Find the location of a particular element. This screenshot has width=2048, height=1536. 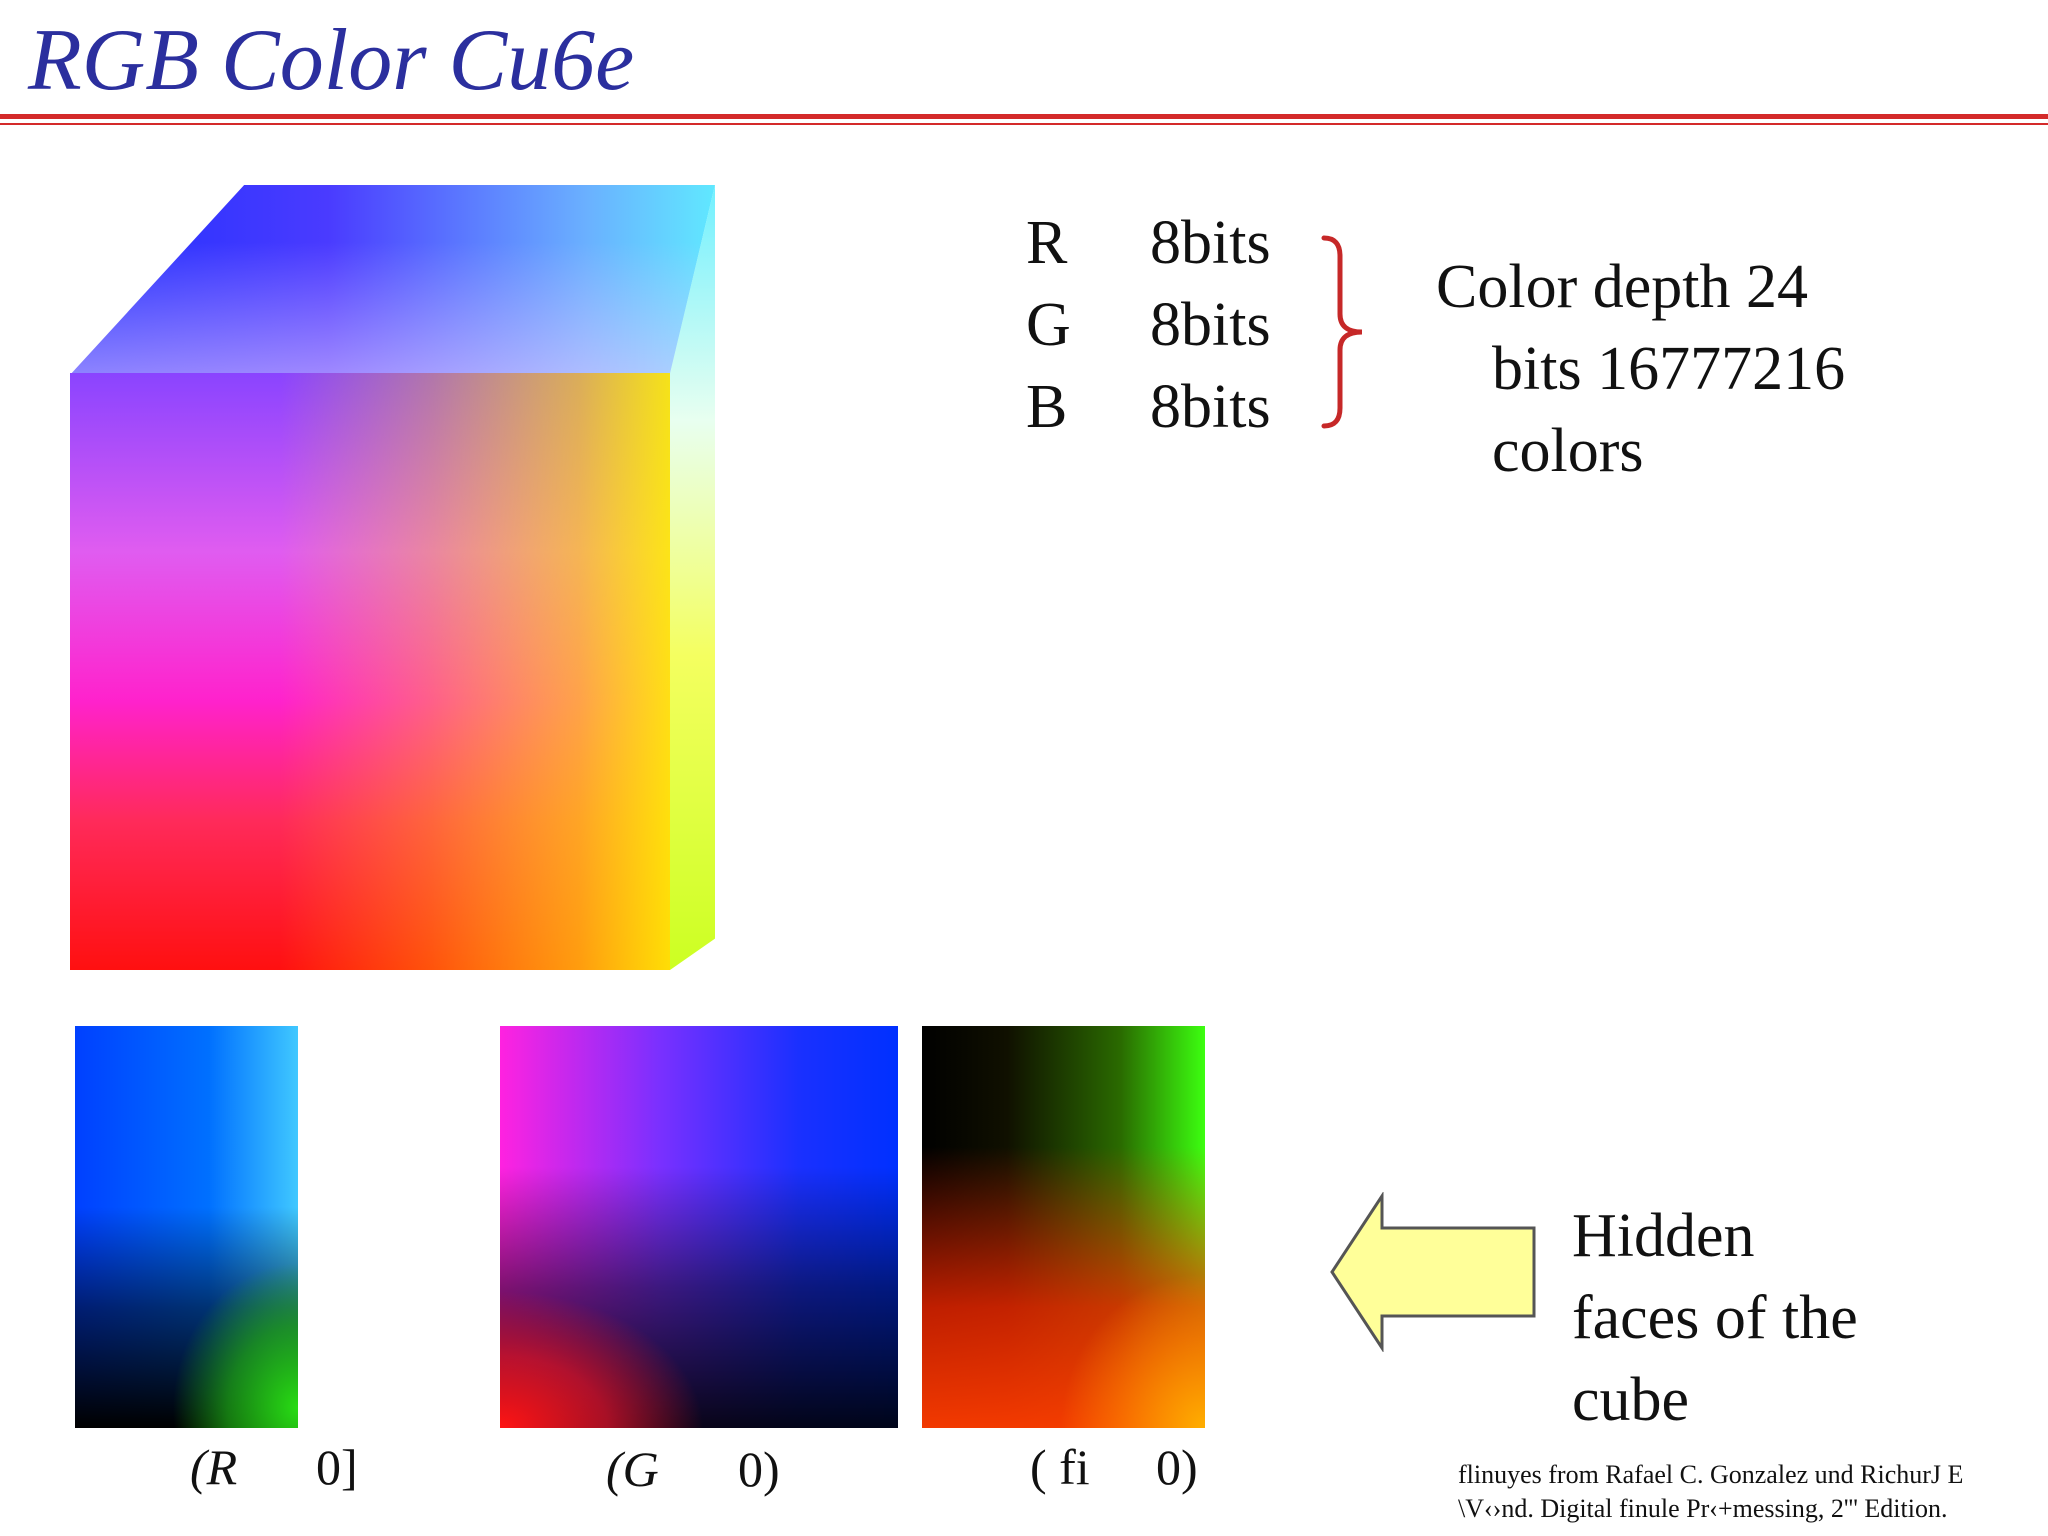

hidden-face-r0-green-overlay is located at coordinates (186, 1227).